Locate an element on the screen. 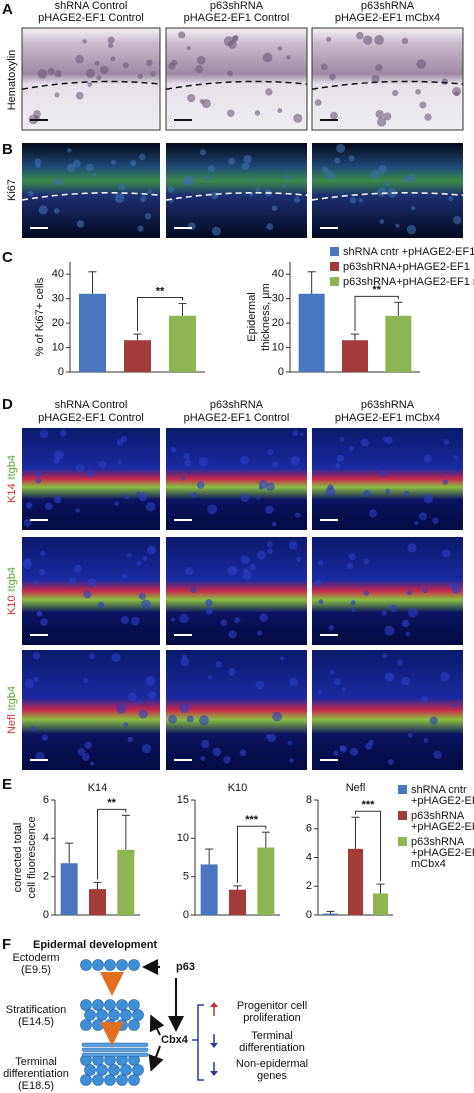  effect-label: Progenitor cell is located at coordinates (272, 1006).